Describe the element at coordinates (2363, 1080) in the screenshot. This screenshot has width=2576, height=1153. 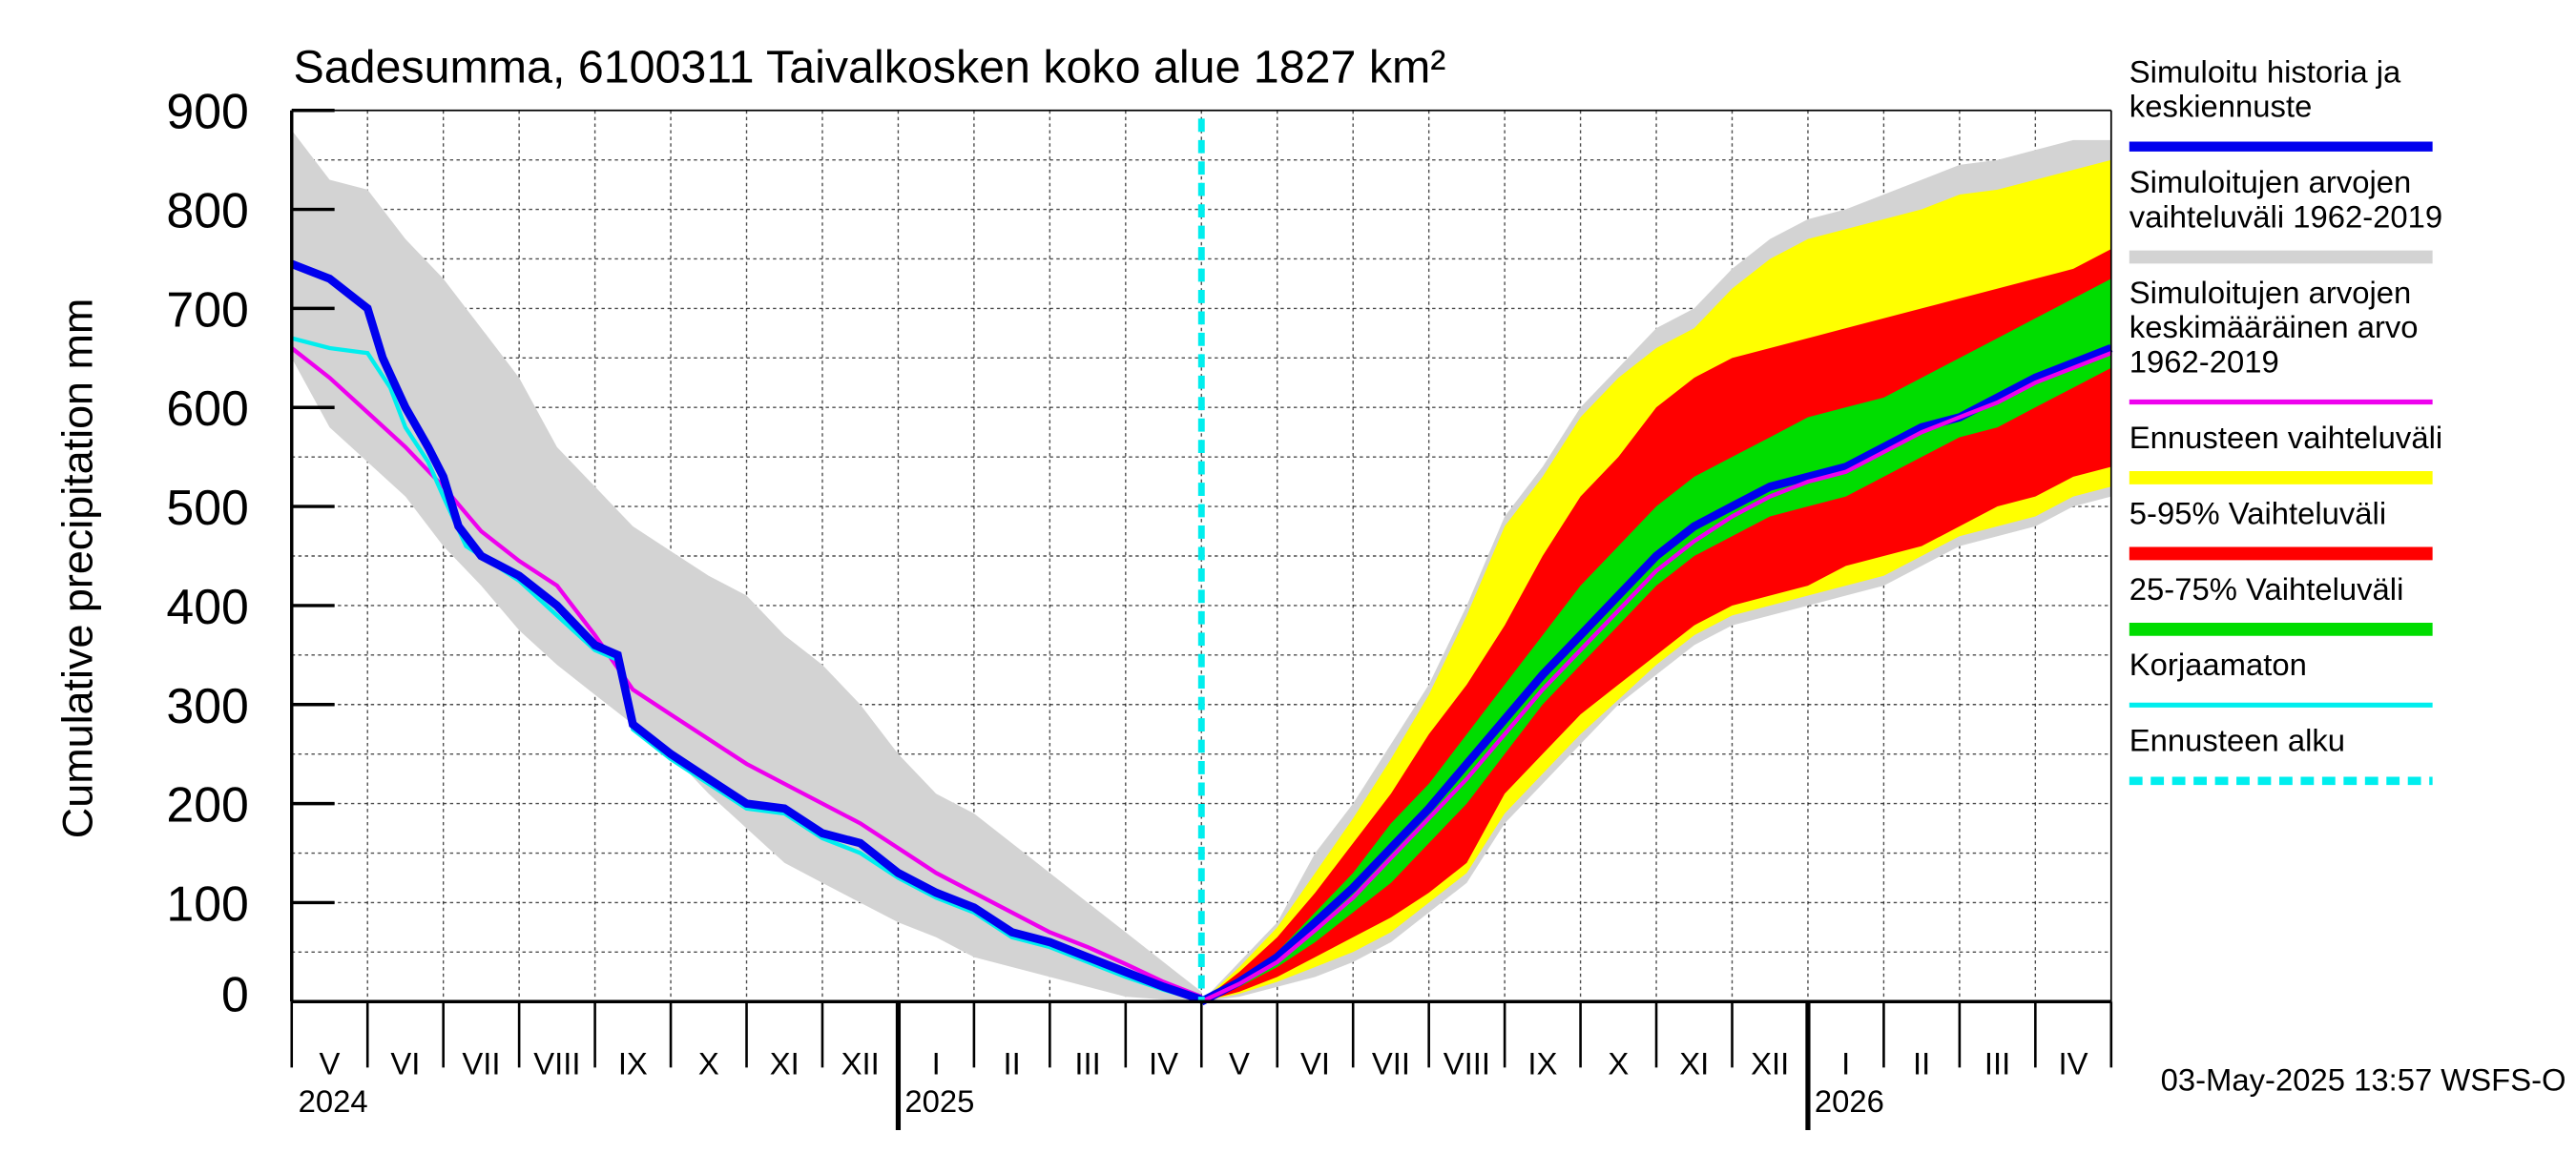
I see `timestamp: 03-May-2025 13:57 WSFS-O` at that location.